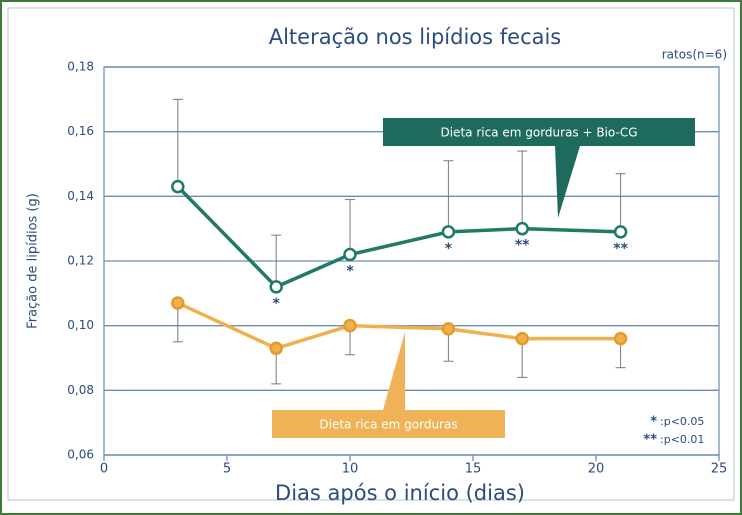  What do you see at coordinates (80, 325) in the screenshot?
I see `y-tick-label: 0,10` at bounding box center [80, 325].